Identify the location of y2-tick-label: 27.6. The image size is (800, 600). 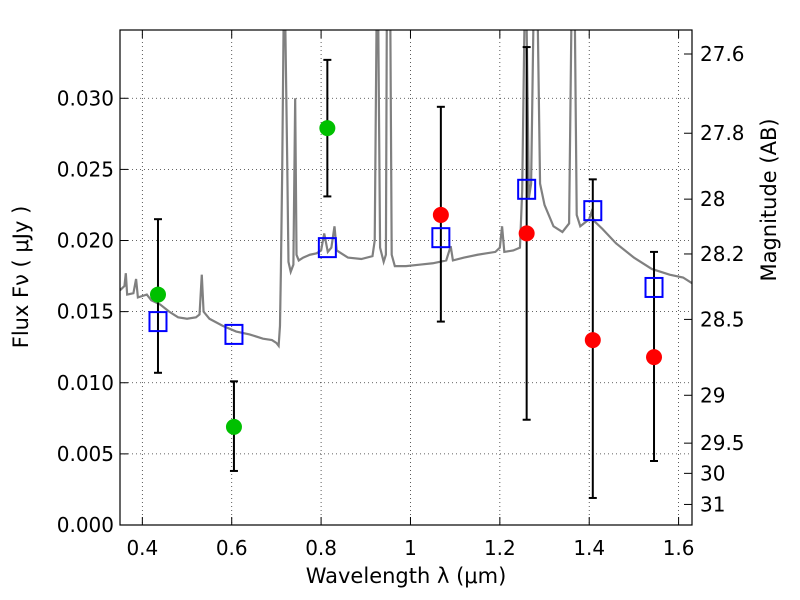
(722, 54).